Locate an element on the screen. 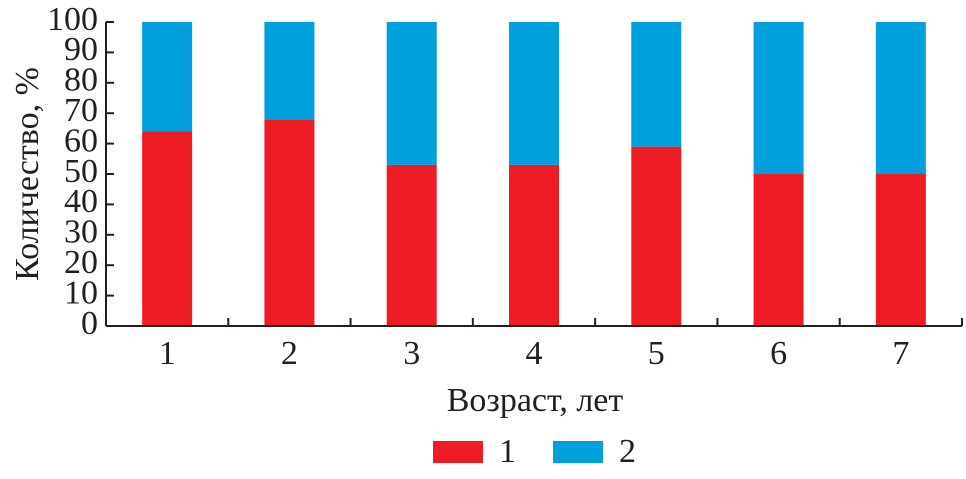 Image resolution: width=966 pixels, height=479 pixels. y-tick-label: 0 is located at coordinates (89, 323).